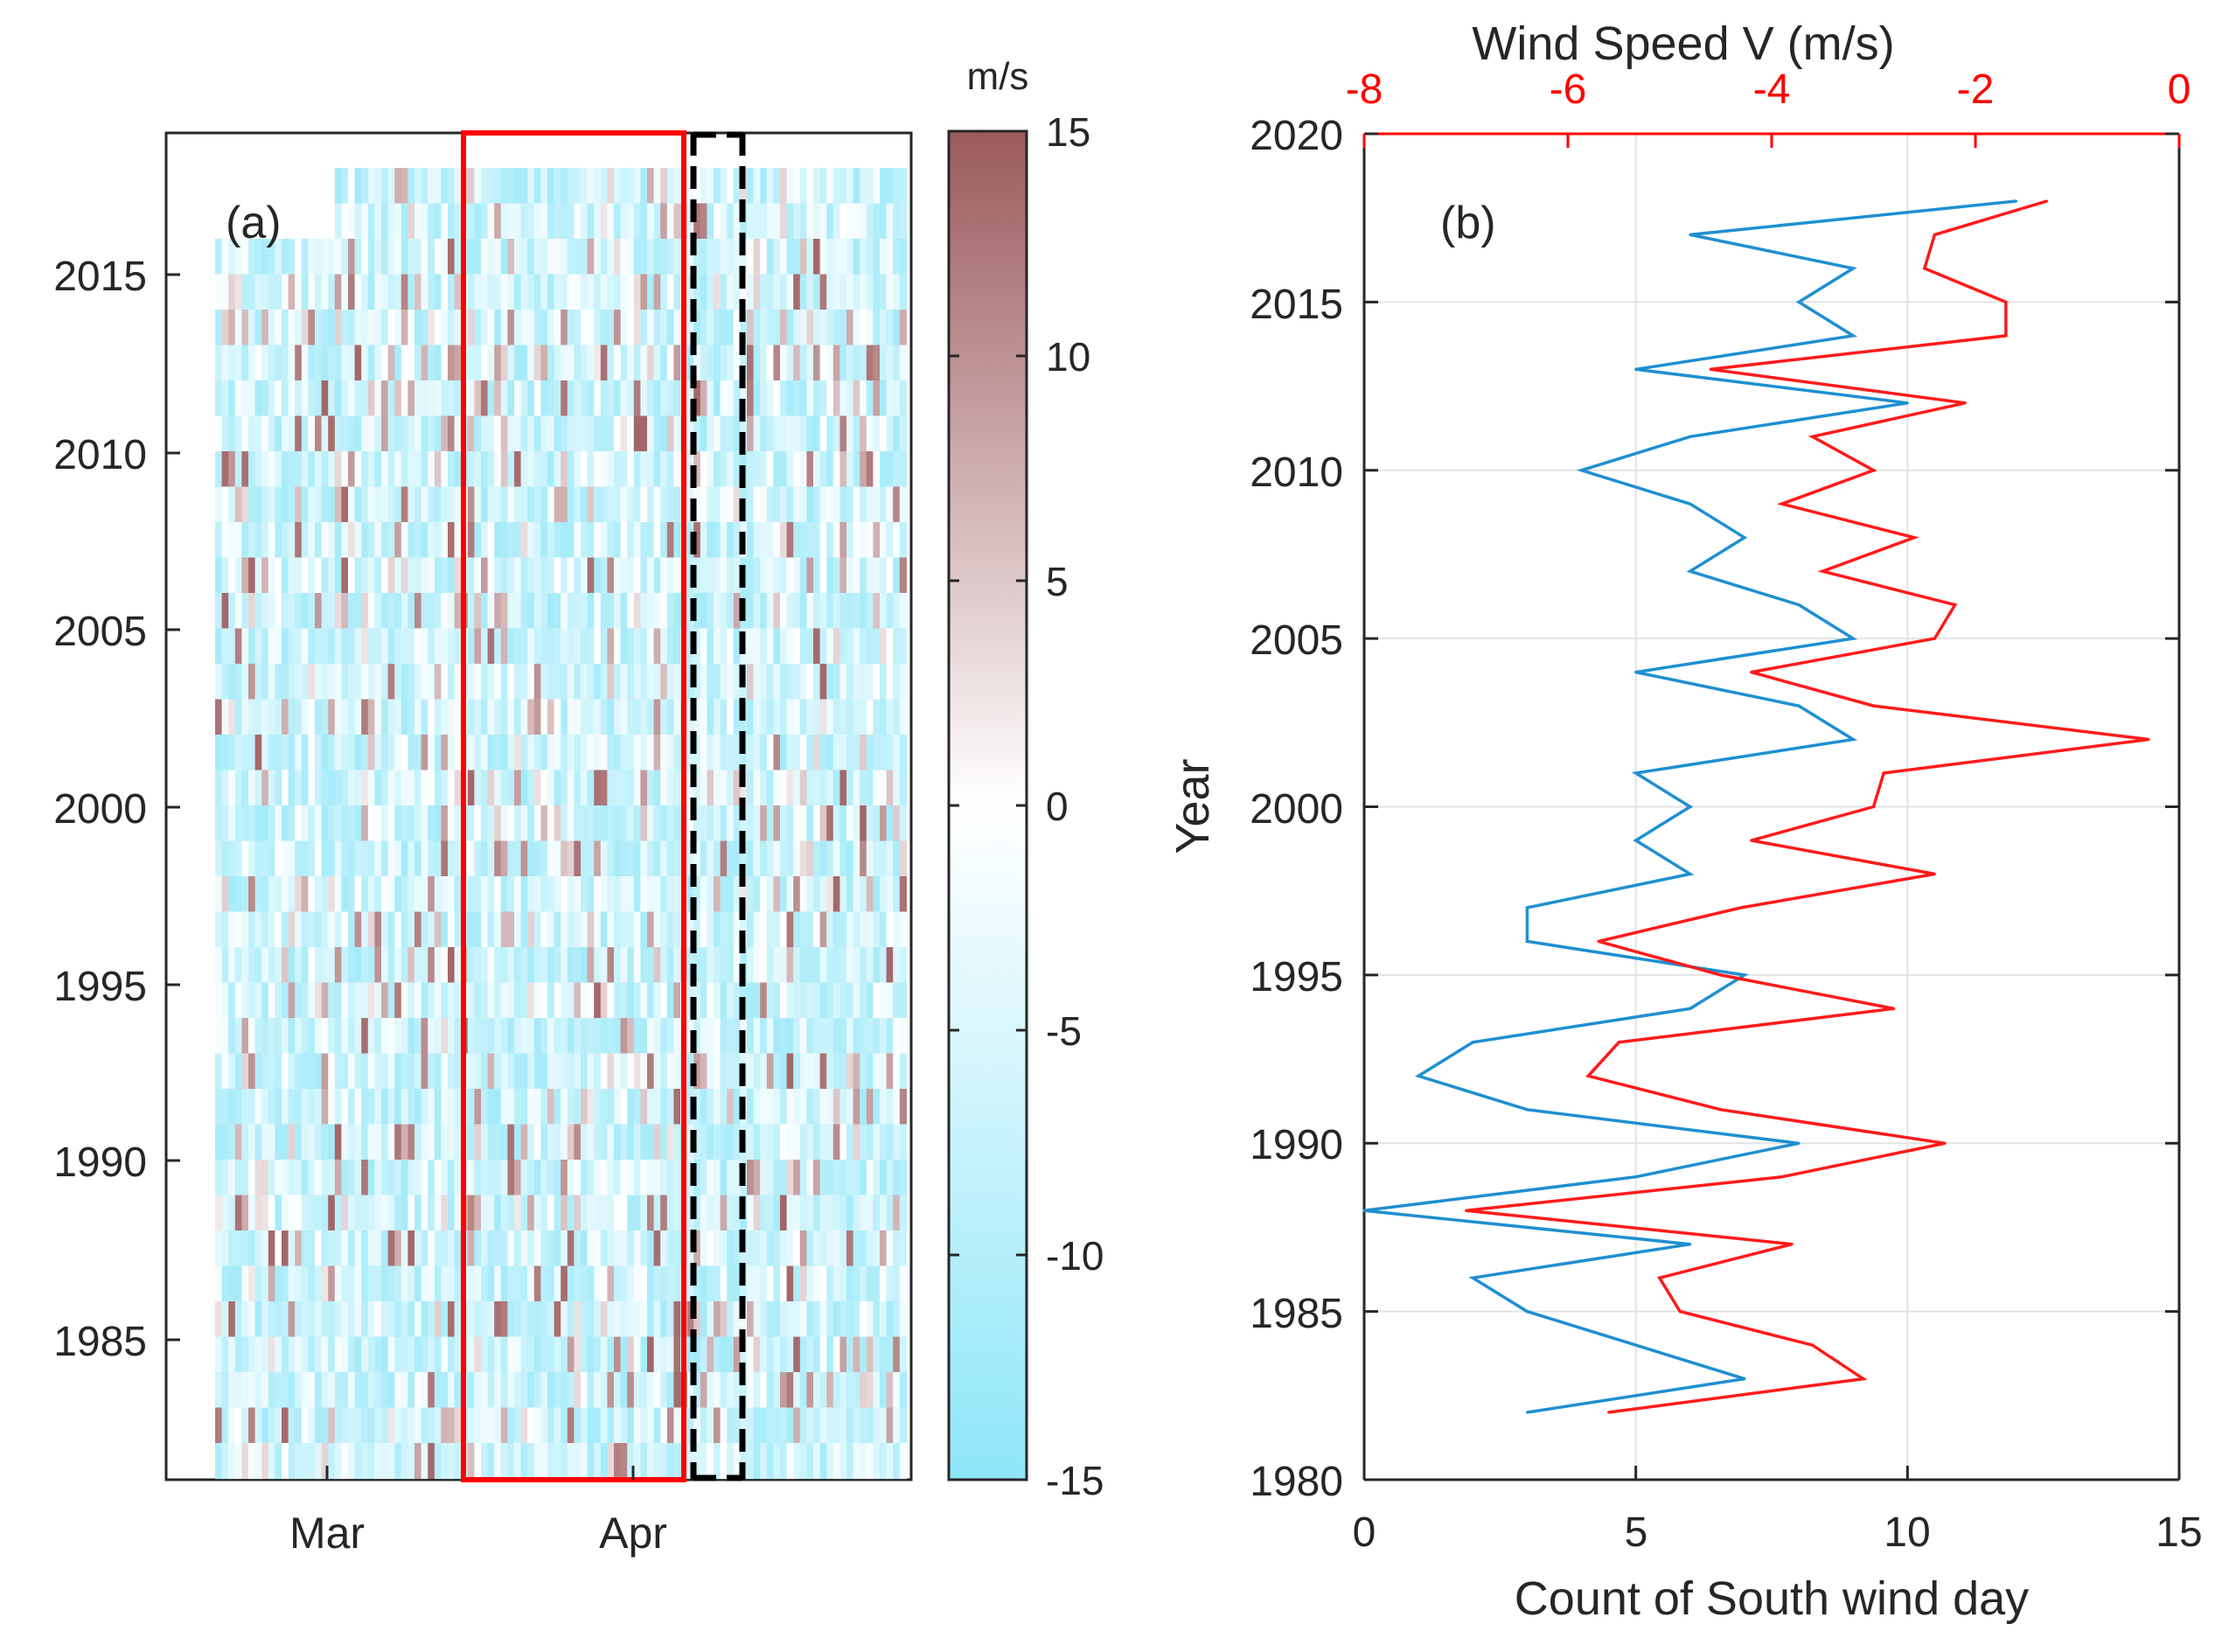 This screenshot has height=1652, width=2222. I want to click on count-point, so click(2016, 201).